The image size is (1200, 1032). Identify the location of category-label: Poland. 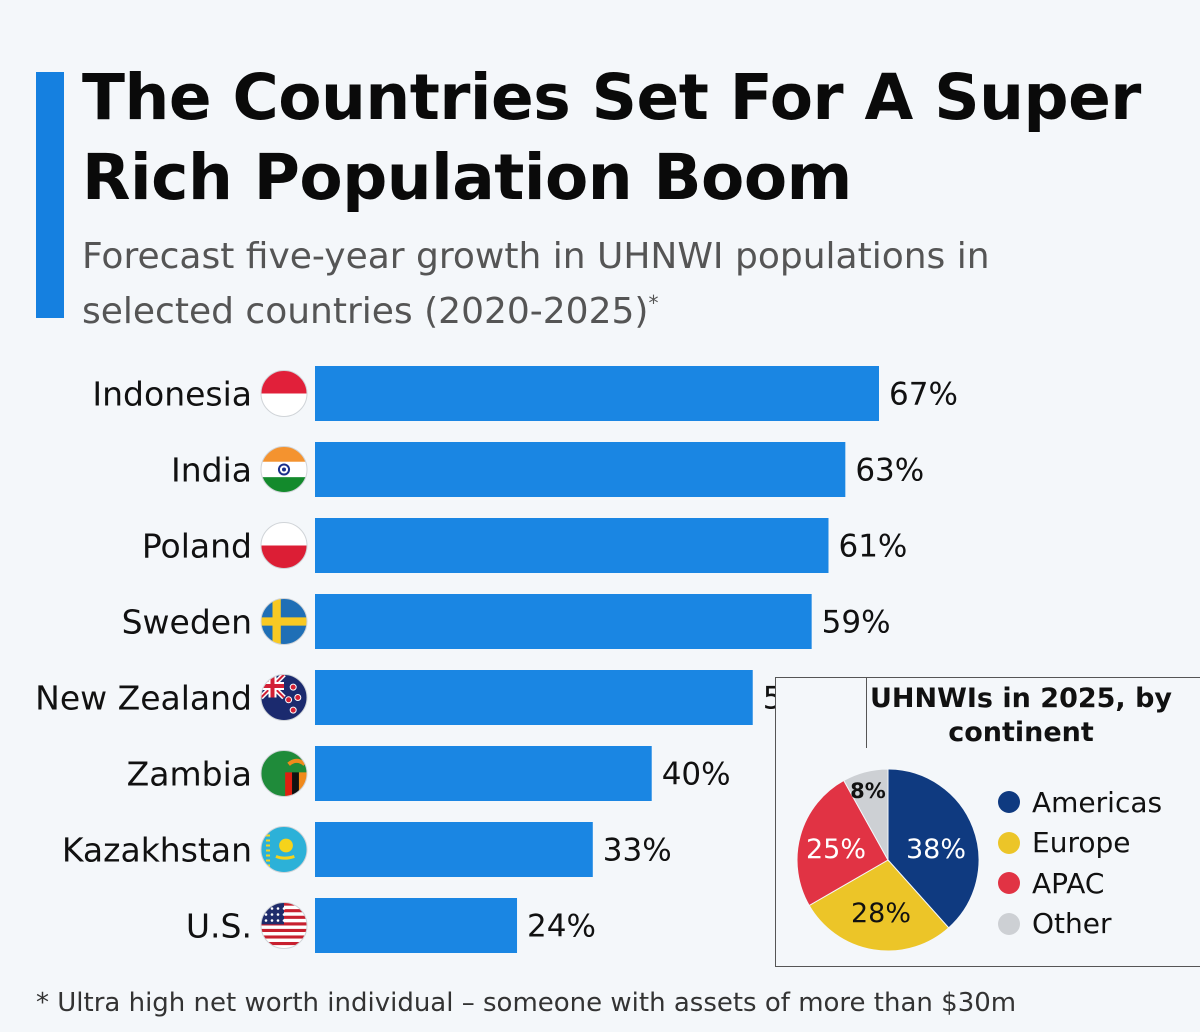
(197, 546).